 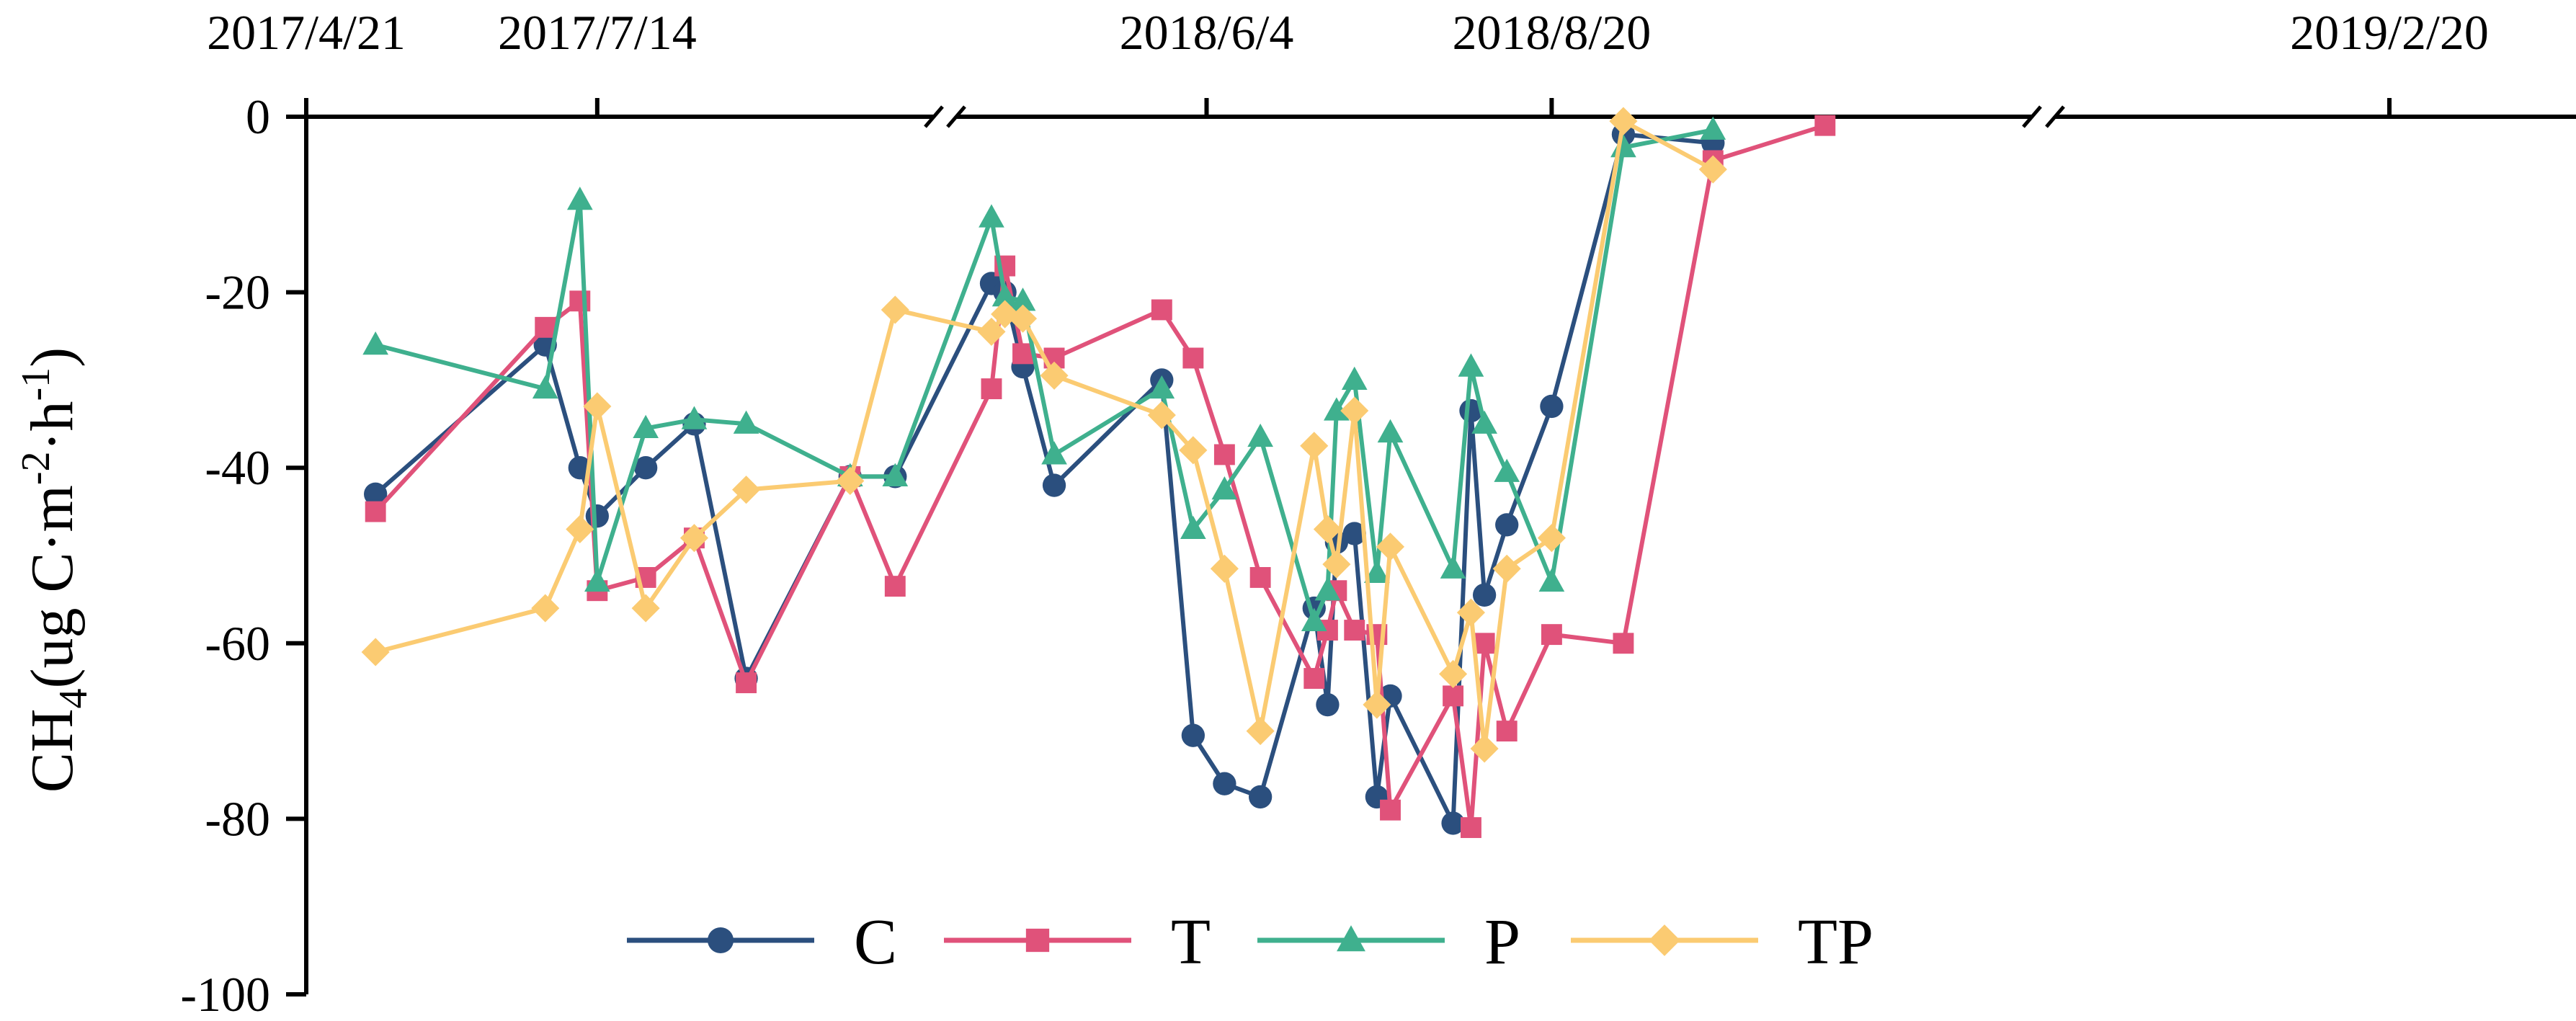 What do you see at coordinates (720, 940) in the screenshot?
I see `legend-marker-c` at bounding box center [720, 940].